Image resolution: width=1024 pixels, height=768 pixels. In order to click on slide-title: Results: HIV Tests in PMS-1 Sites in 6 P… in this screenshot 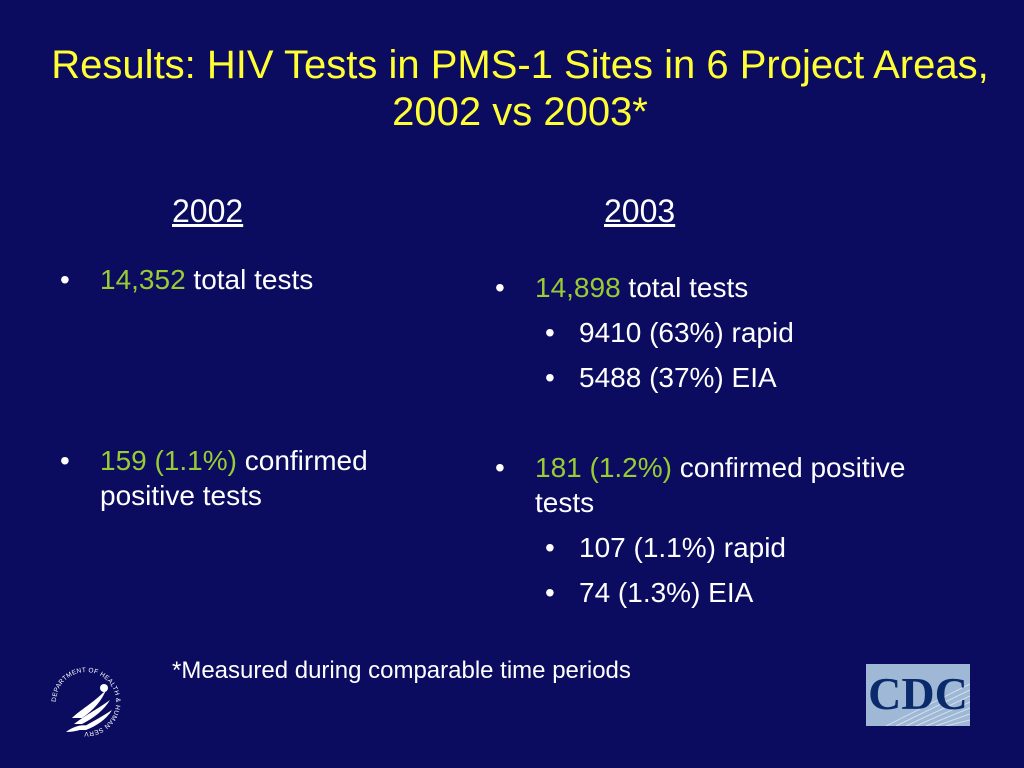, I will do `click(520, 88)`.